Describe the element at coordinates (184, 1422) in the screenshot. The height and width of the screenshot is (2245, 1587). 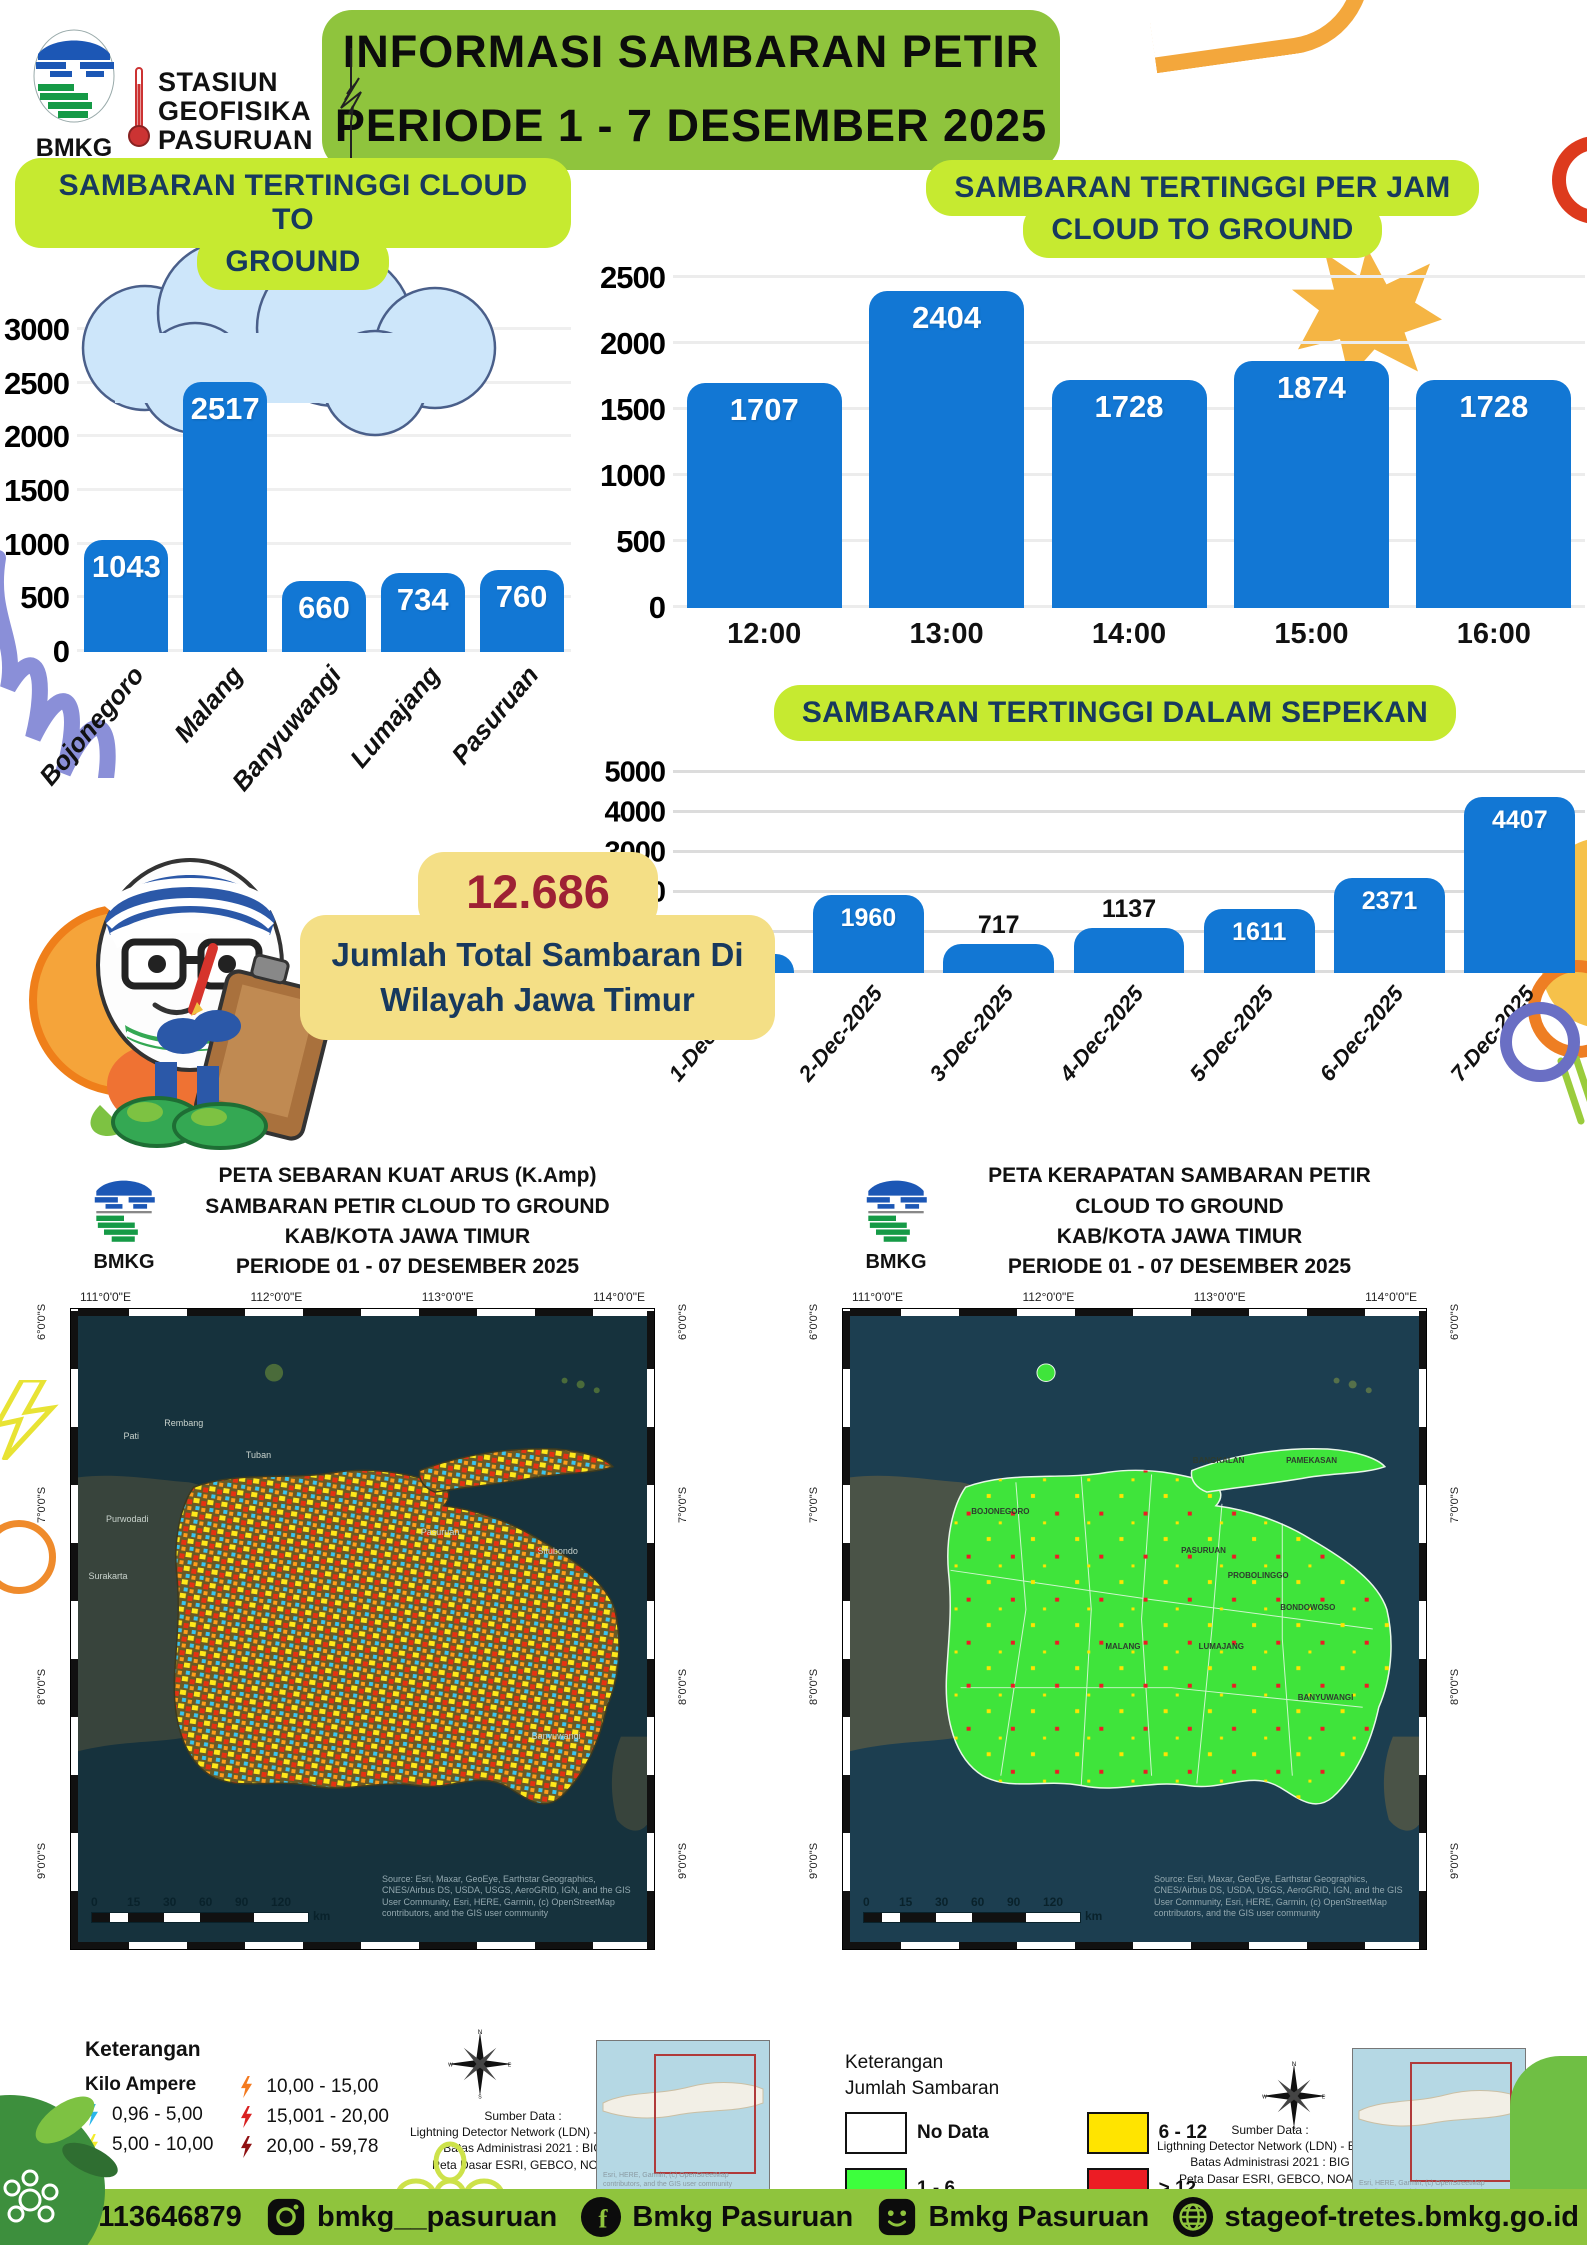
I see `place-label: Rembang` at that location.